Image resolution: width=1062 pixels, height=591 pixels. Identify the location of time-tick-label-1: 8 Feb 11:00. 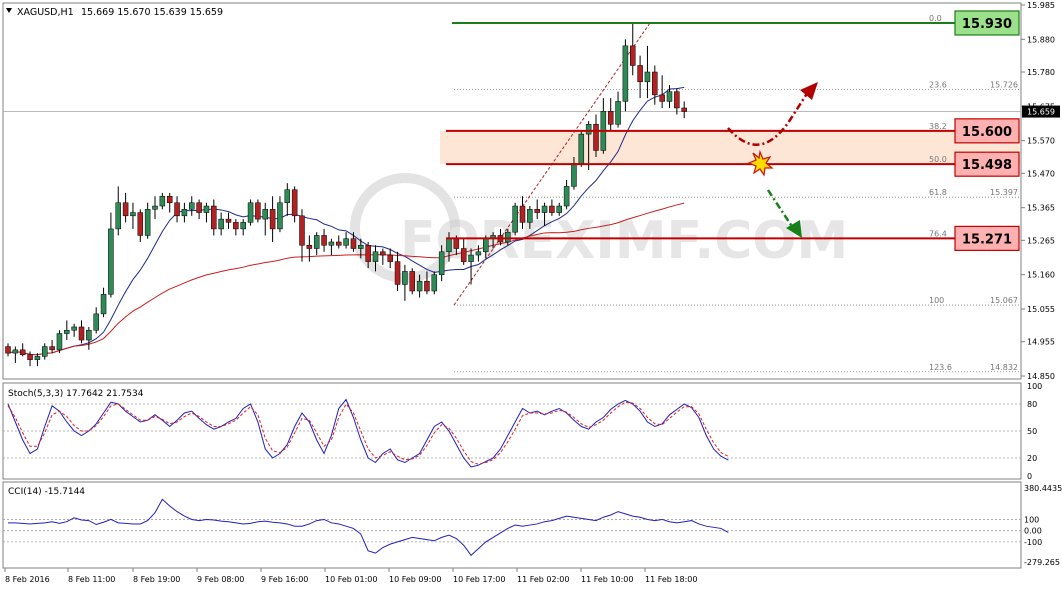
(91, 579).